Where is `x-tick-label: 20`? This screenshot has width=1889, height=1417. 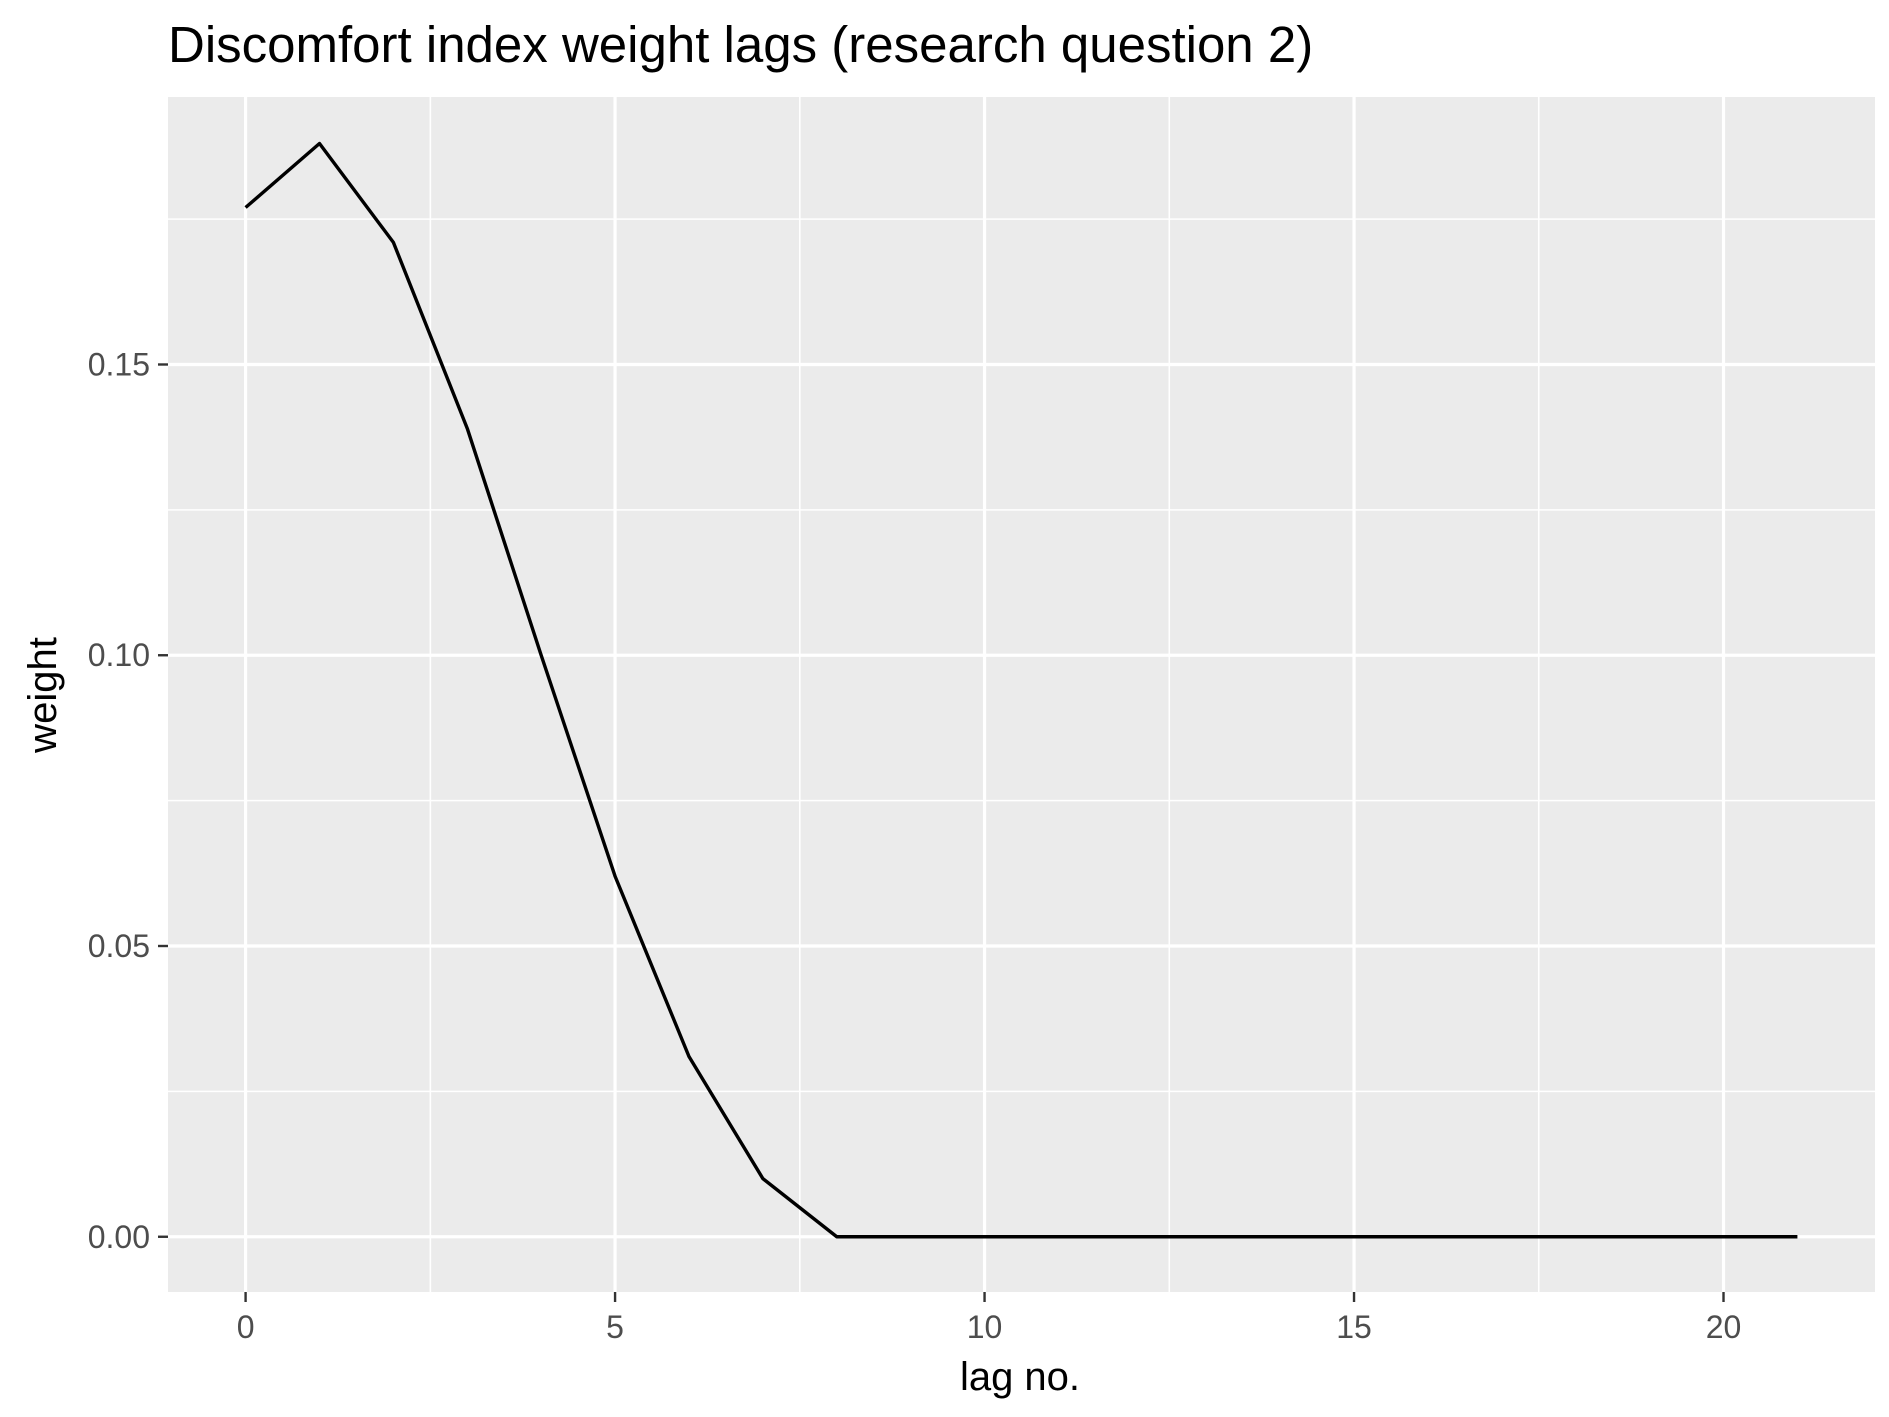
x-tick-label: 20 is located at coordinates (1724, 1327).